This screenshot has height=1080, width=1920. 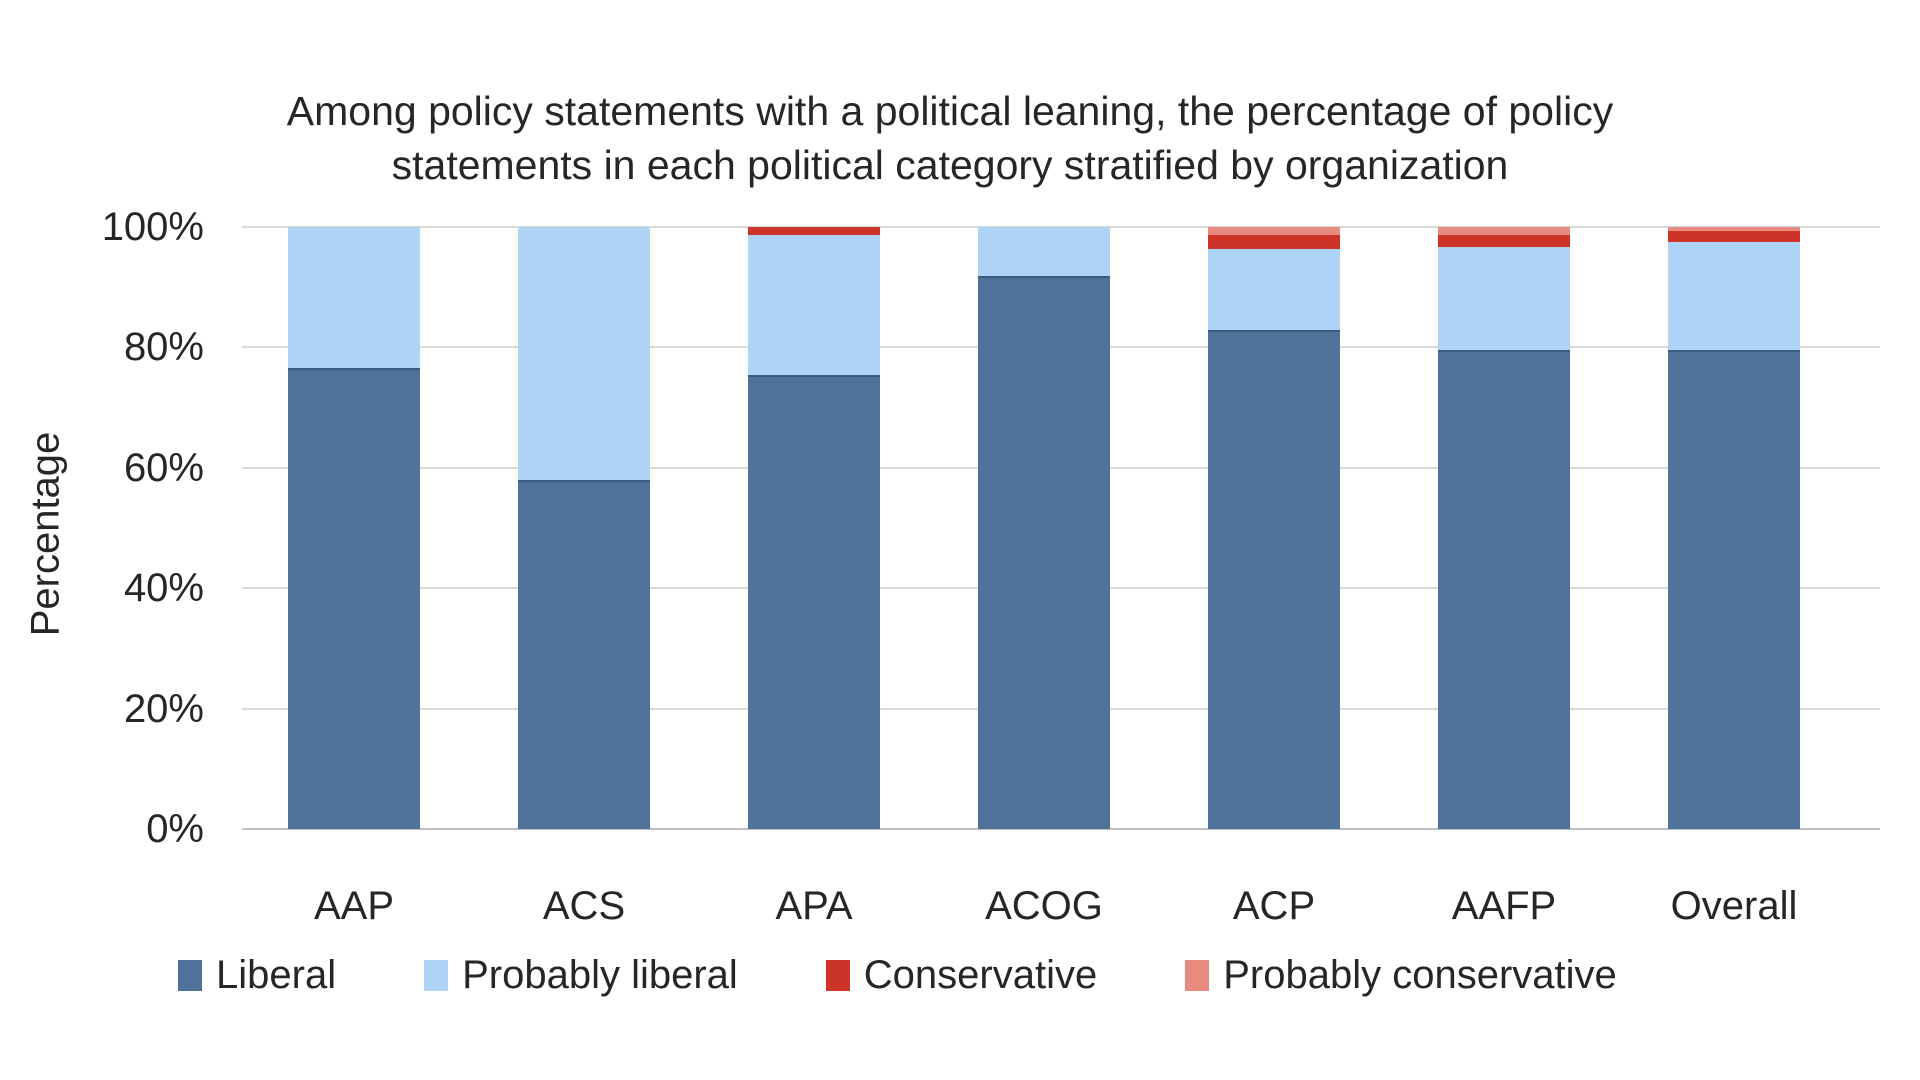 I want to click on bar-segment-AAFP-probably-liberal, so click(x=1504, y=298).